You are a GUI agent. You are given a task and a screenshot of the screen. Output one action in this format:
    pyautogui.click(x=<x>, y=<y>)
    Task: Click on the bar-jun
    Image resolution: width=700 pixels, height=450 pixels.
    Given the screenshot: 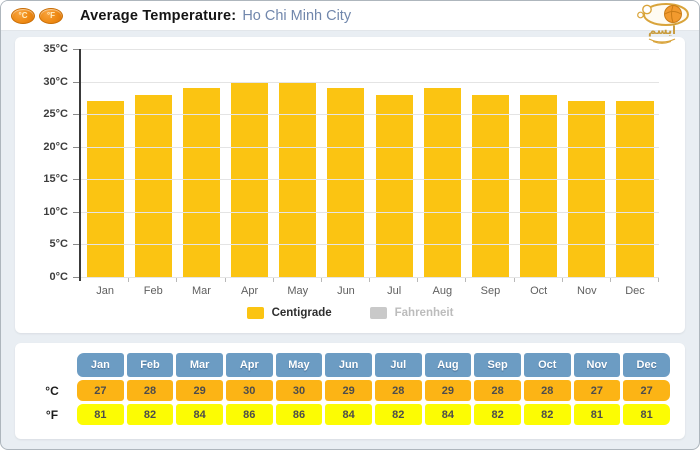 What is the action you would take?
    pyautogui.click(x=346, y=182)
    